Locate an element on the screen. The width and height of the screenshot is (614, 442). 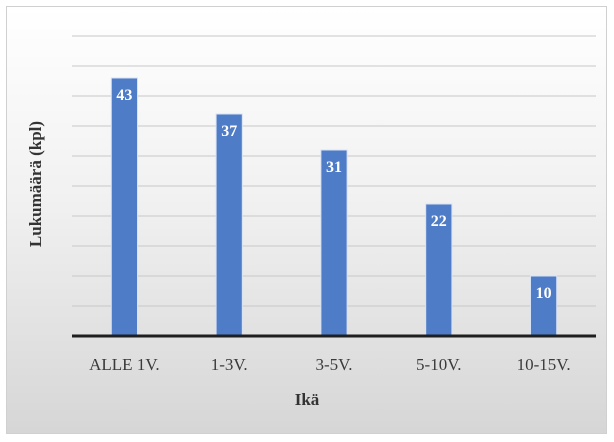
data-label: 31 is located at coordinates (334, 167).